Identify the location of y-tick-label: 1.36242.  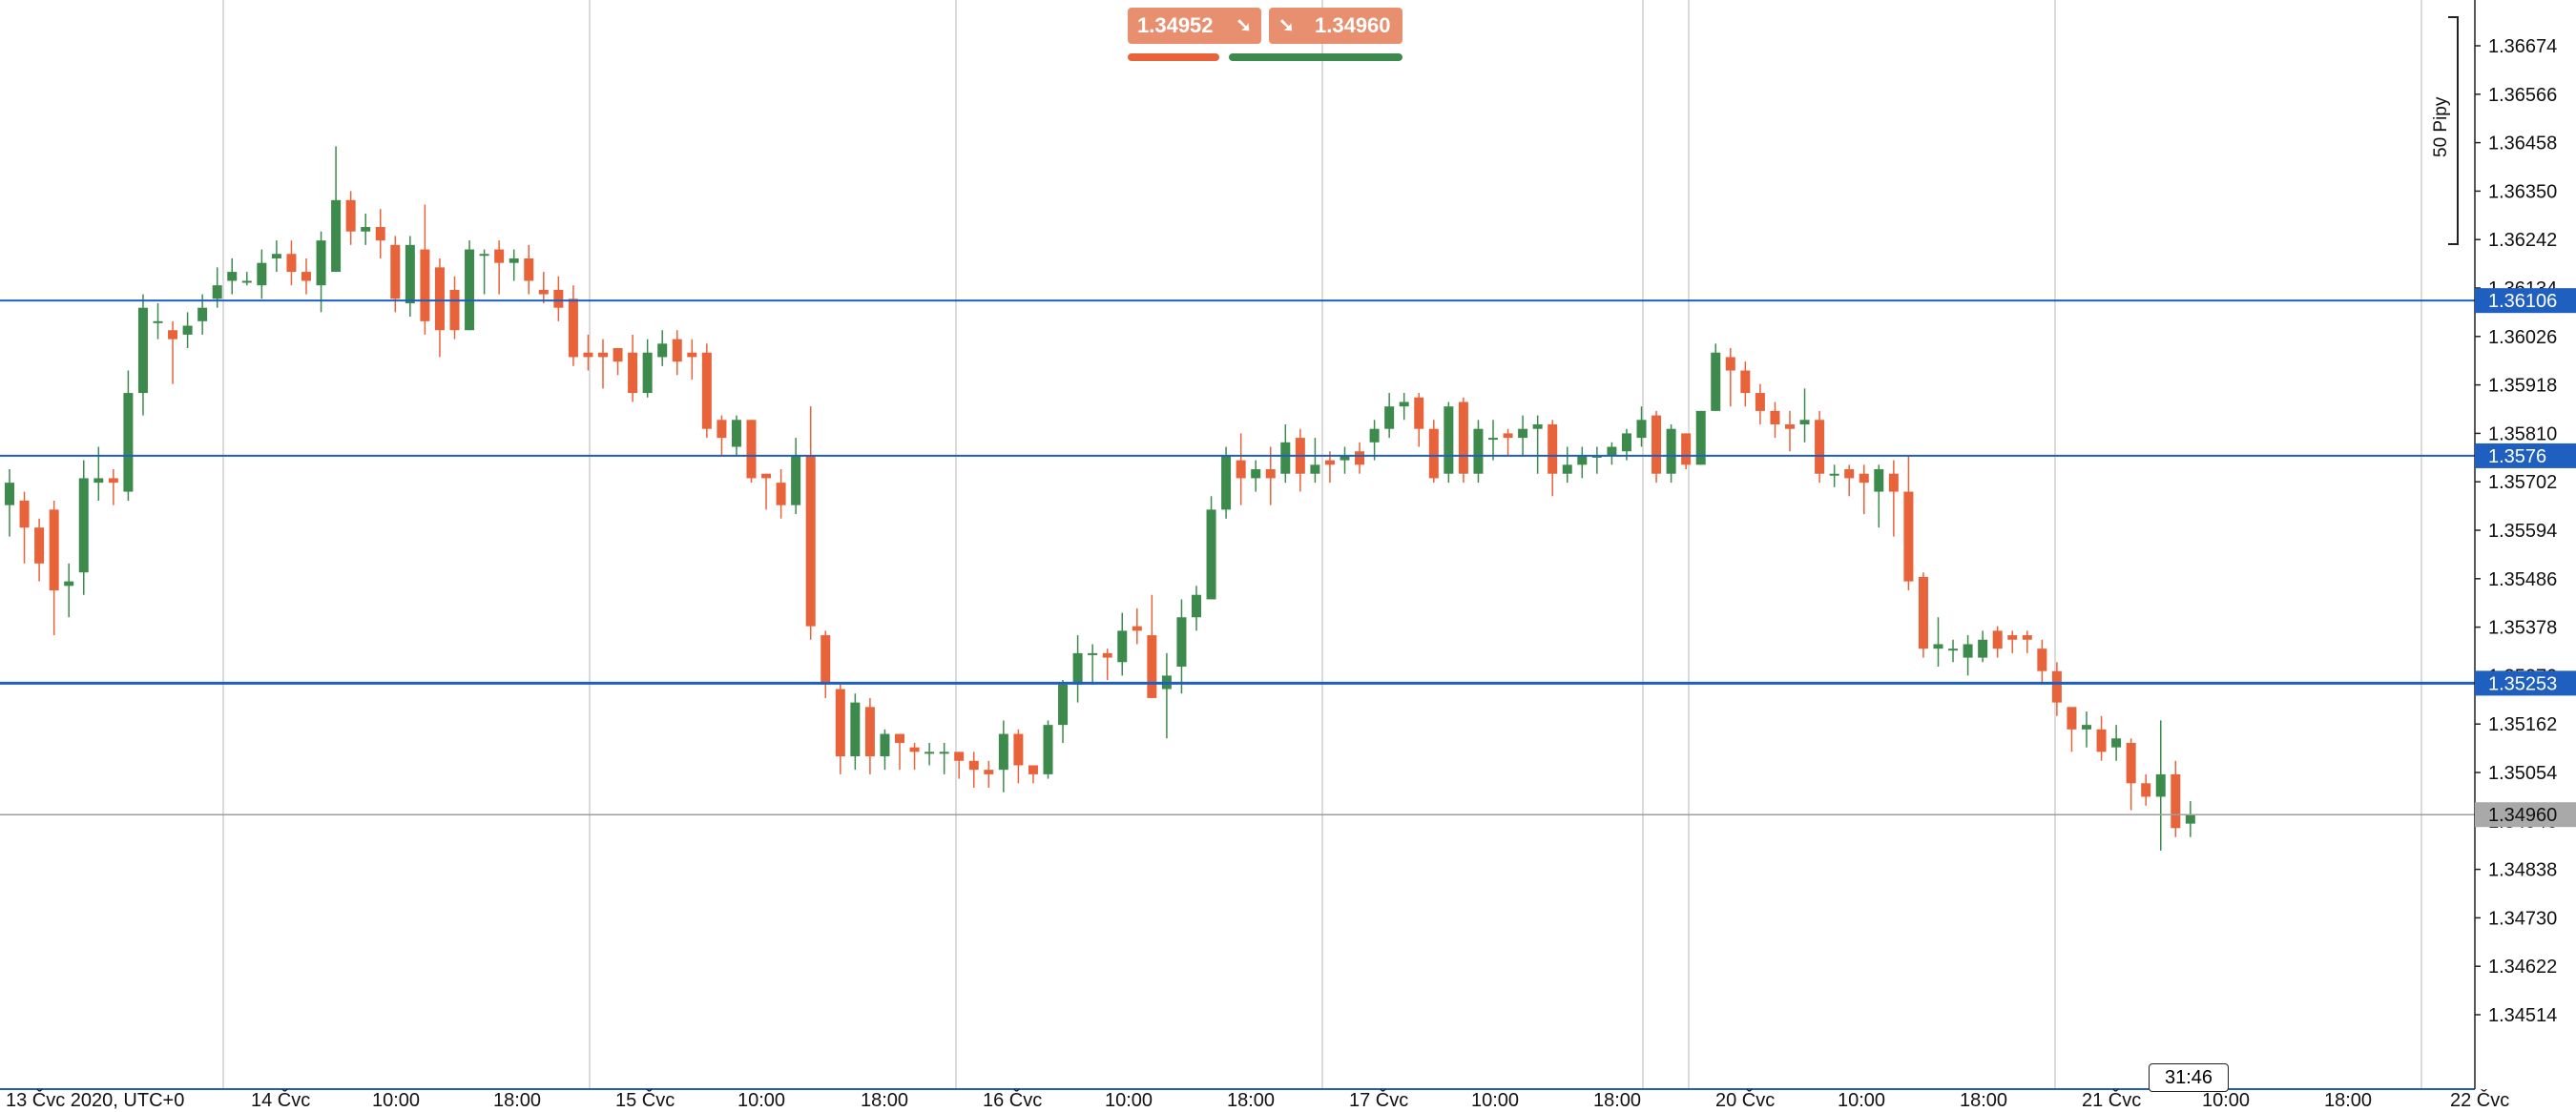
(2522, 240).